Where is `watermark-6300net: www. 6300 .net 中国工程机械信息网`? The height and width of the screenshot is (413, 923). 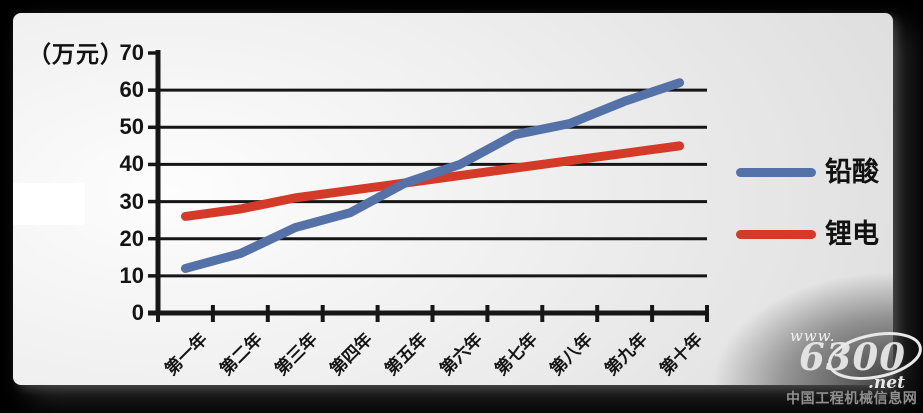 watermark-6300net: www. 6300 .net 中国工程机械信息网 is located at coordinates (844, 363).